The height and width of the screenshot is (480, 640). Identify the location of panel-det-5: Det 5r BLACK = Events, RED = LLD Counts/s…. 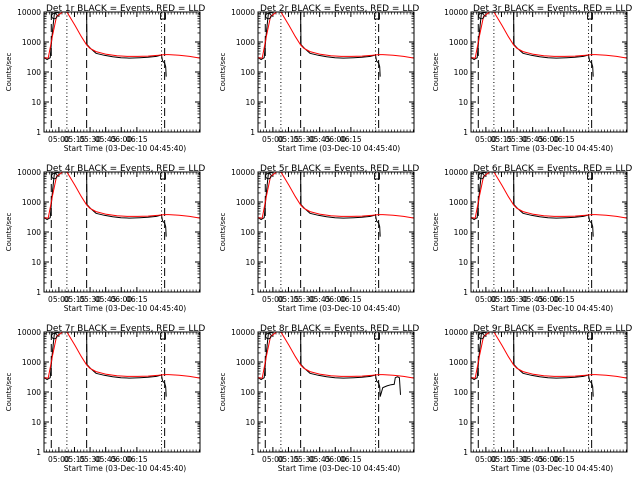
(319, 238).